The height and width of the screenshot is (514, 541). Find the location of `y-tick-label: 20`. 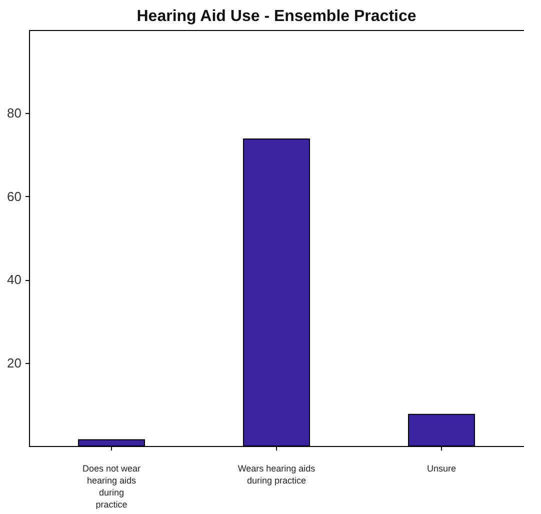

y-tick-label: 20 is located at coordinates (14, 362).